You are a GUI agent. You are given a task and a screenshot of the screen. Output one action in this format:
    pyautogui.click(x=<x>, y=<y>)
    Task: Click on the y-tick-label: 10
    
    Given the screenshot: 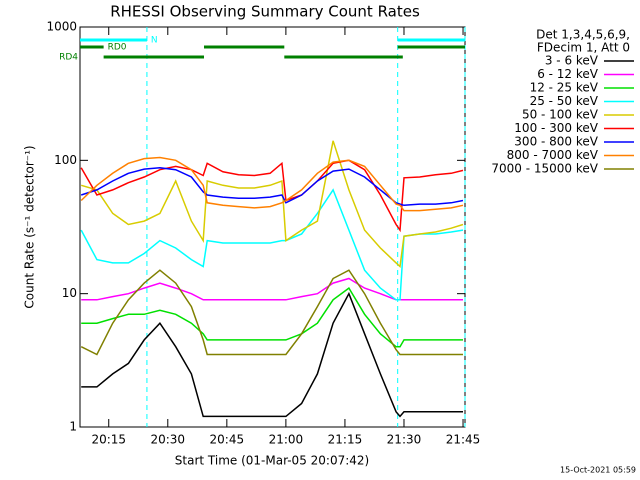 What is the action you would take?
    pyautogui.click(x=69, y=293)
    